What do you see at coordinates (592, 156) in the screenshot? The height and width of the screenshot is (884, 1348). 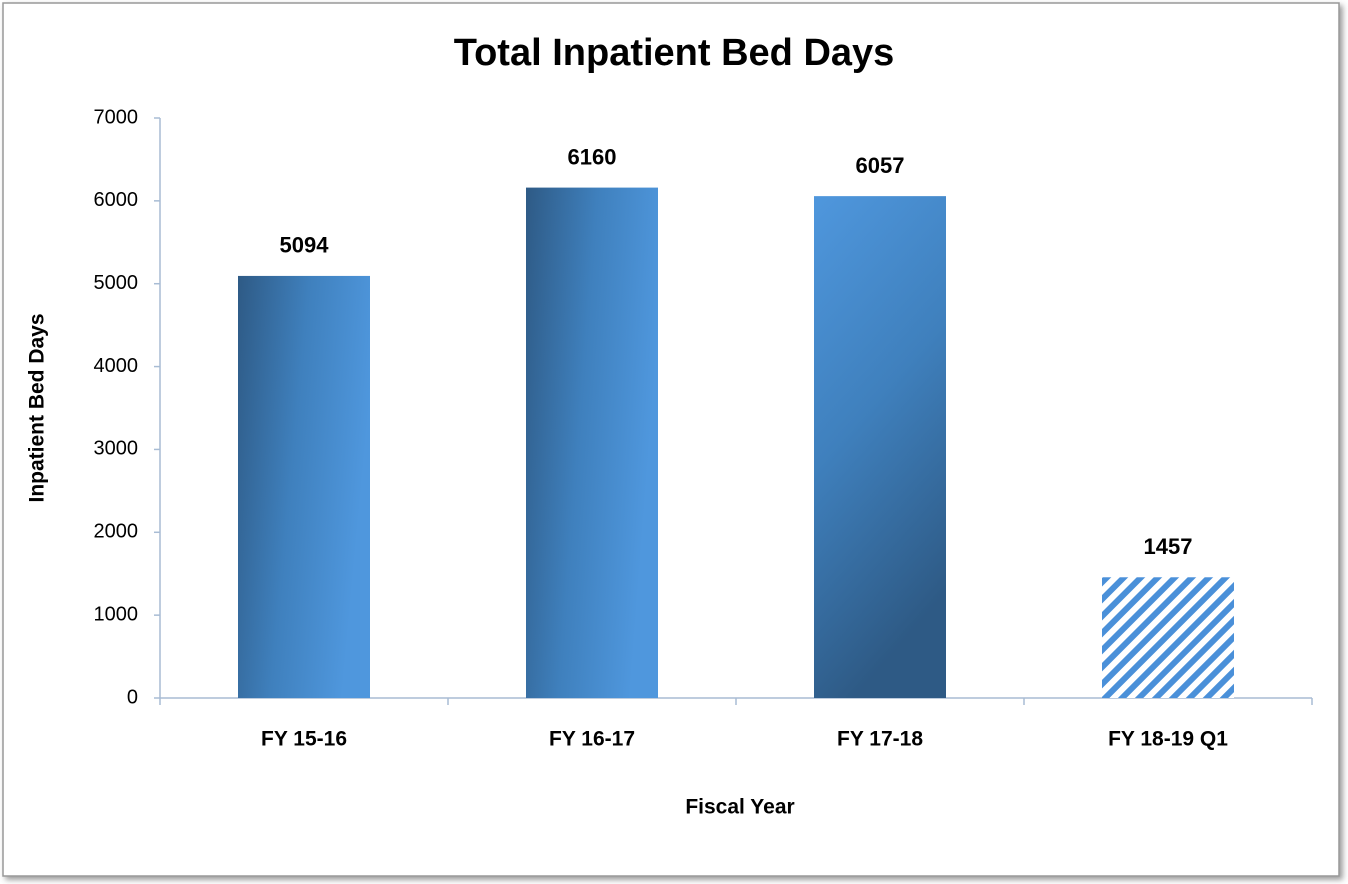 I see `value-label: 6160` at bounding box center [592, 156].